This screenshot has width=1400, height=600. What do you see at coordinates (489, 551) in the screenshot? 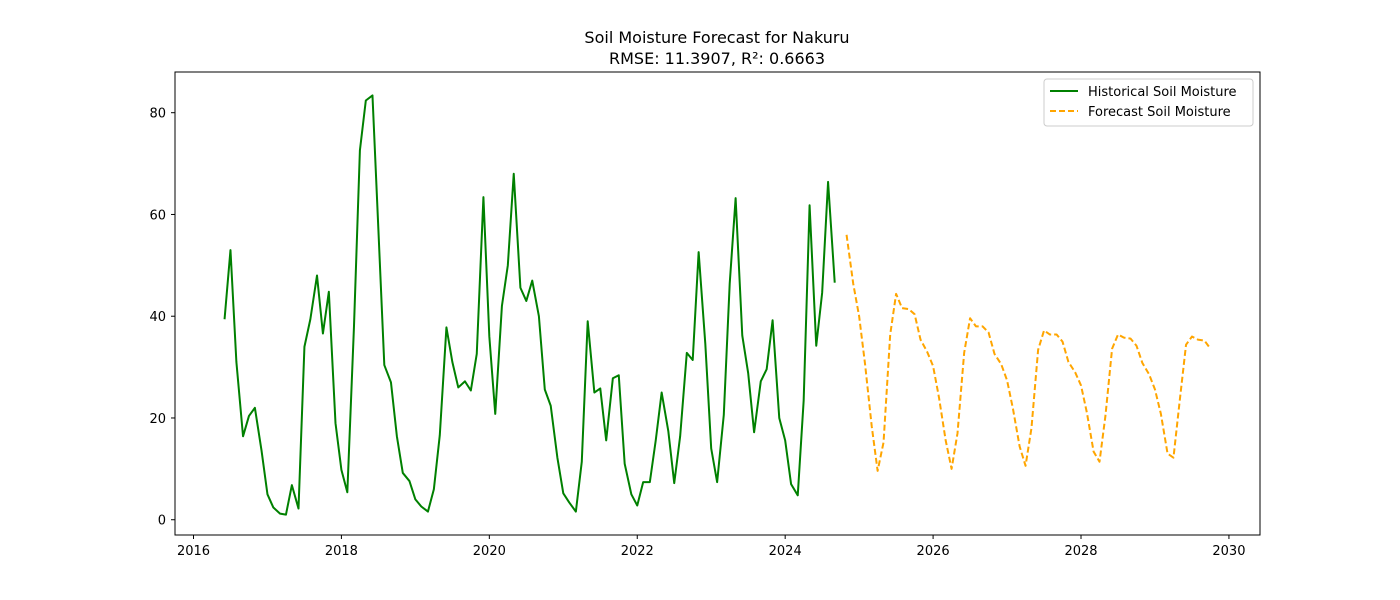
I see `x-tick-label: 2020` at bounding box center [489, 551].